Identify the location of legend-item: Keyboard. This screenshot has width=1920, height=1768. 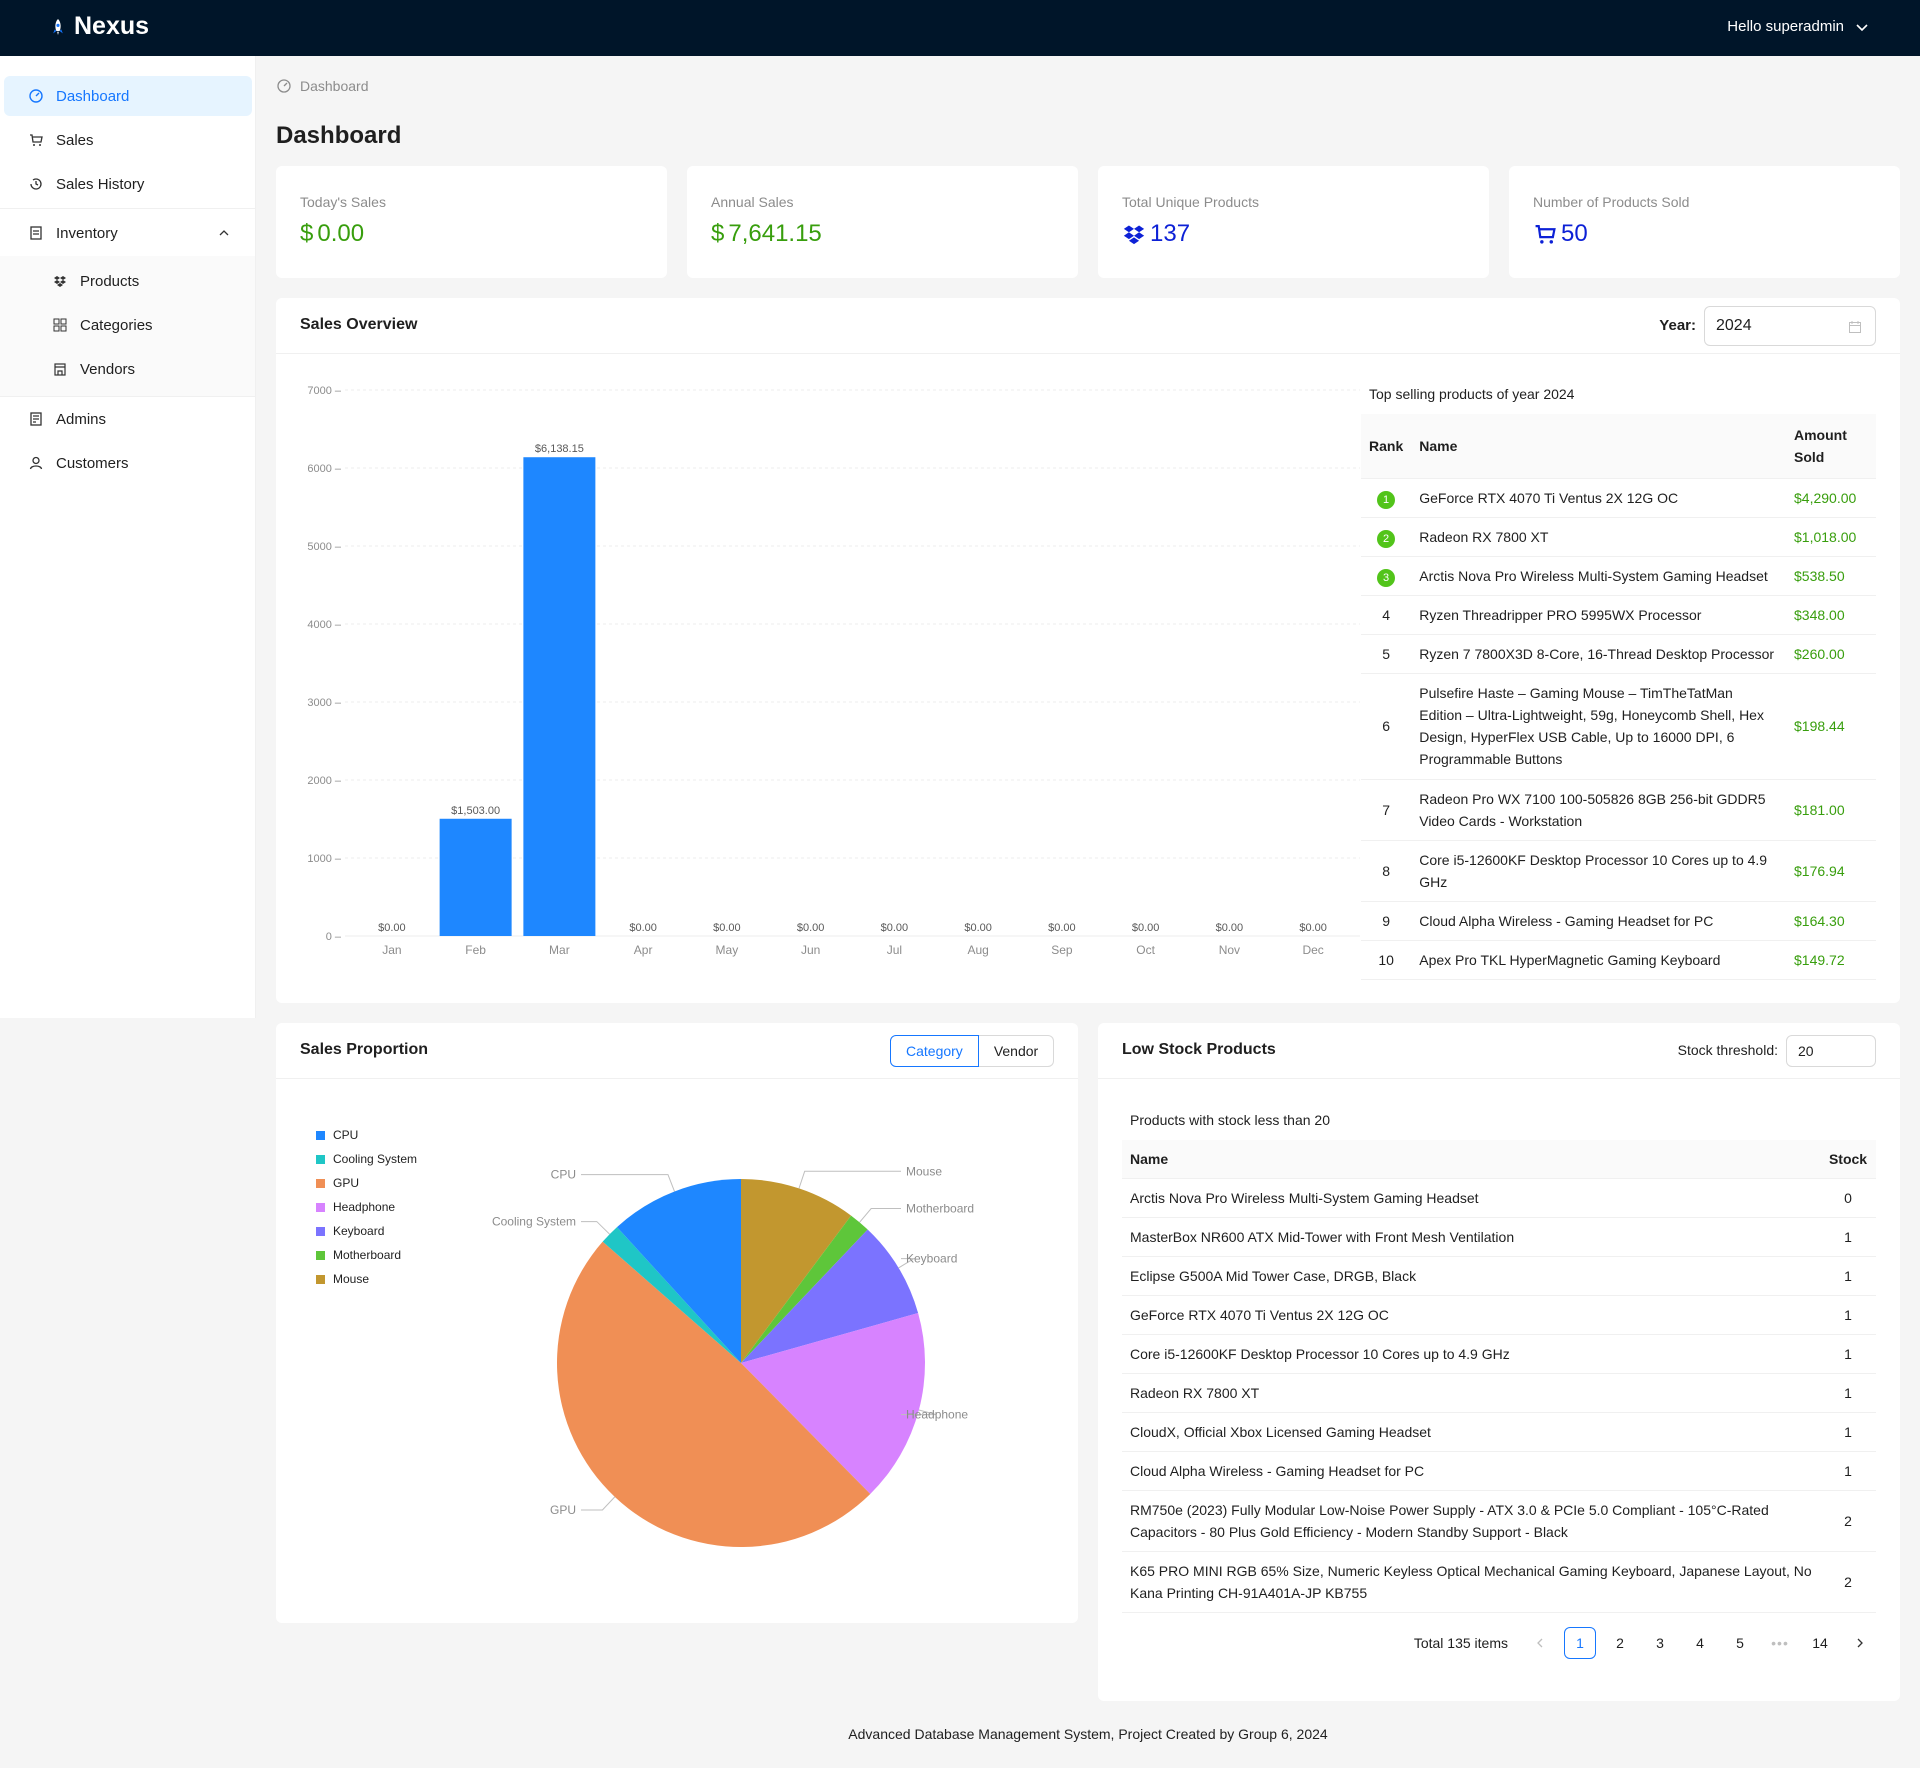
(366, 1231).